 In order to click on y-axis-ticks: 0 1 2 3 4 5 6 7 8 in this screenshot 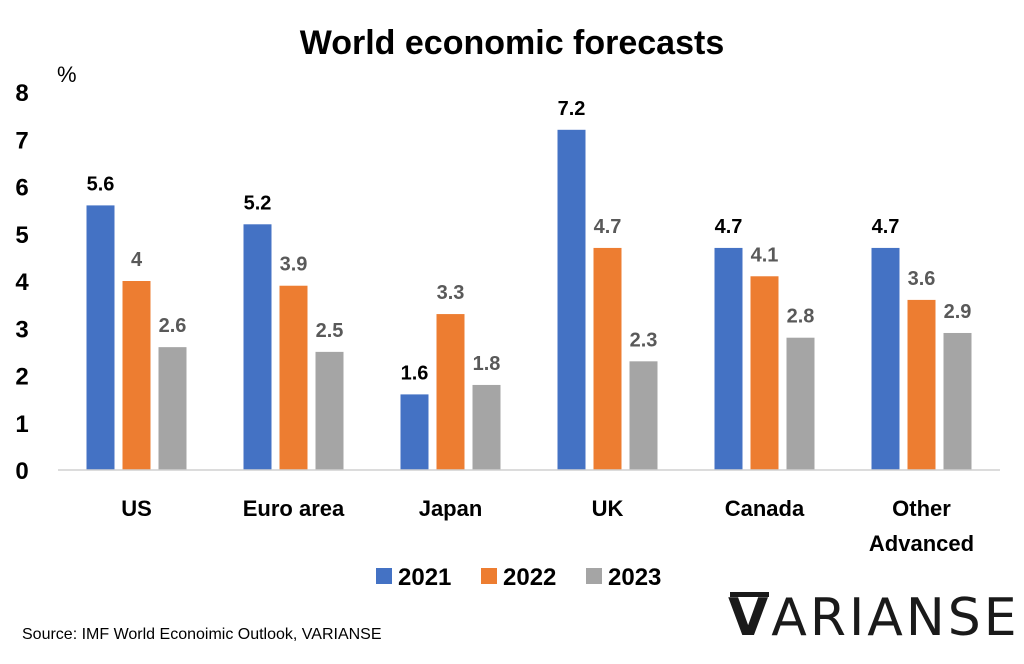, I will do `click(22, 282)`.